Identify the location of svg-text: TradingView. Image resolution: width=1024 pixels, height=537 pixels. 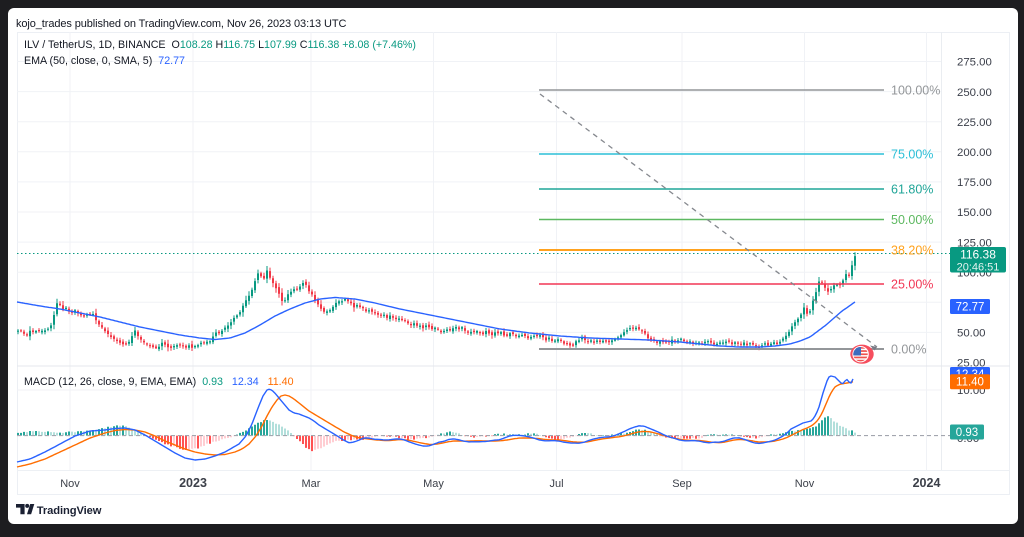
(69, 511).